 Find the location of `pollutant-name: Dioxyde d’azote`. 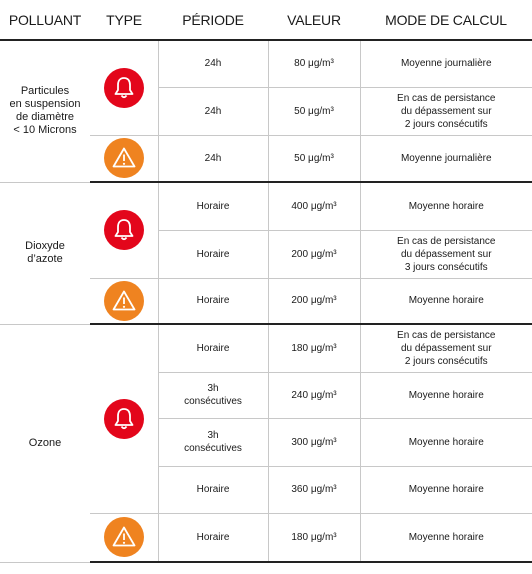

pollutant-name: Dioxyde d’azote is located at coordinates (45, 253).